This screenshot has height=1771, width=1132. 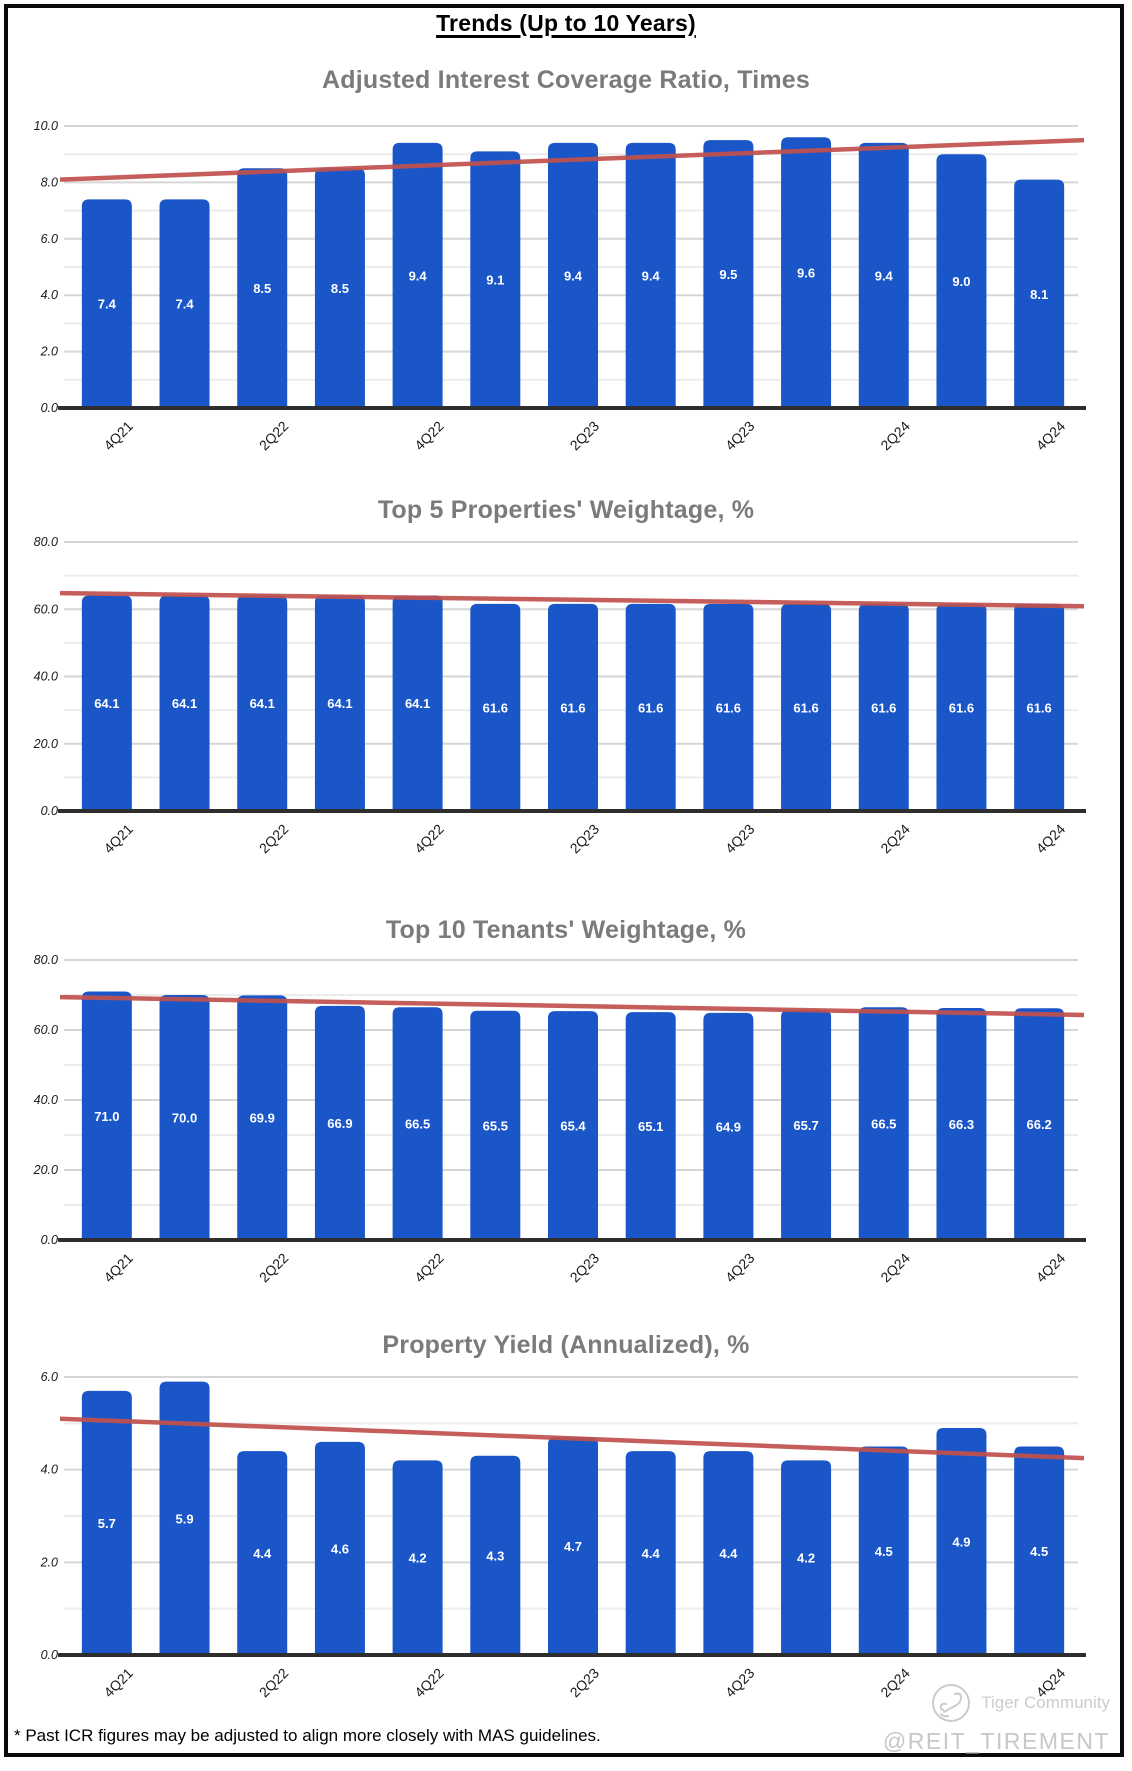 I want to click on y-tick-label: 8.0, so click(x=49, y=182).